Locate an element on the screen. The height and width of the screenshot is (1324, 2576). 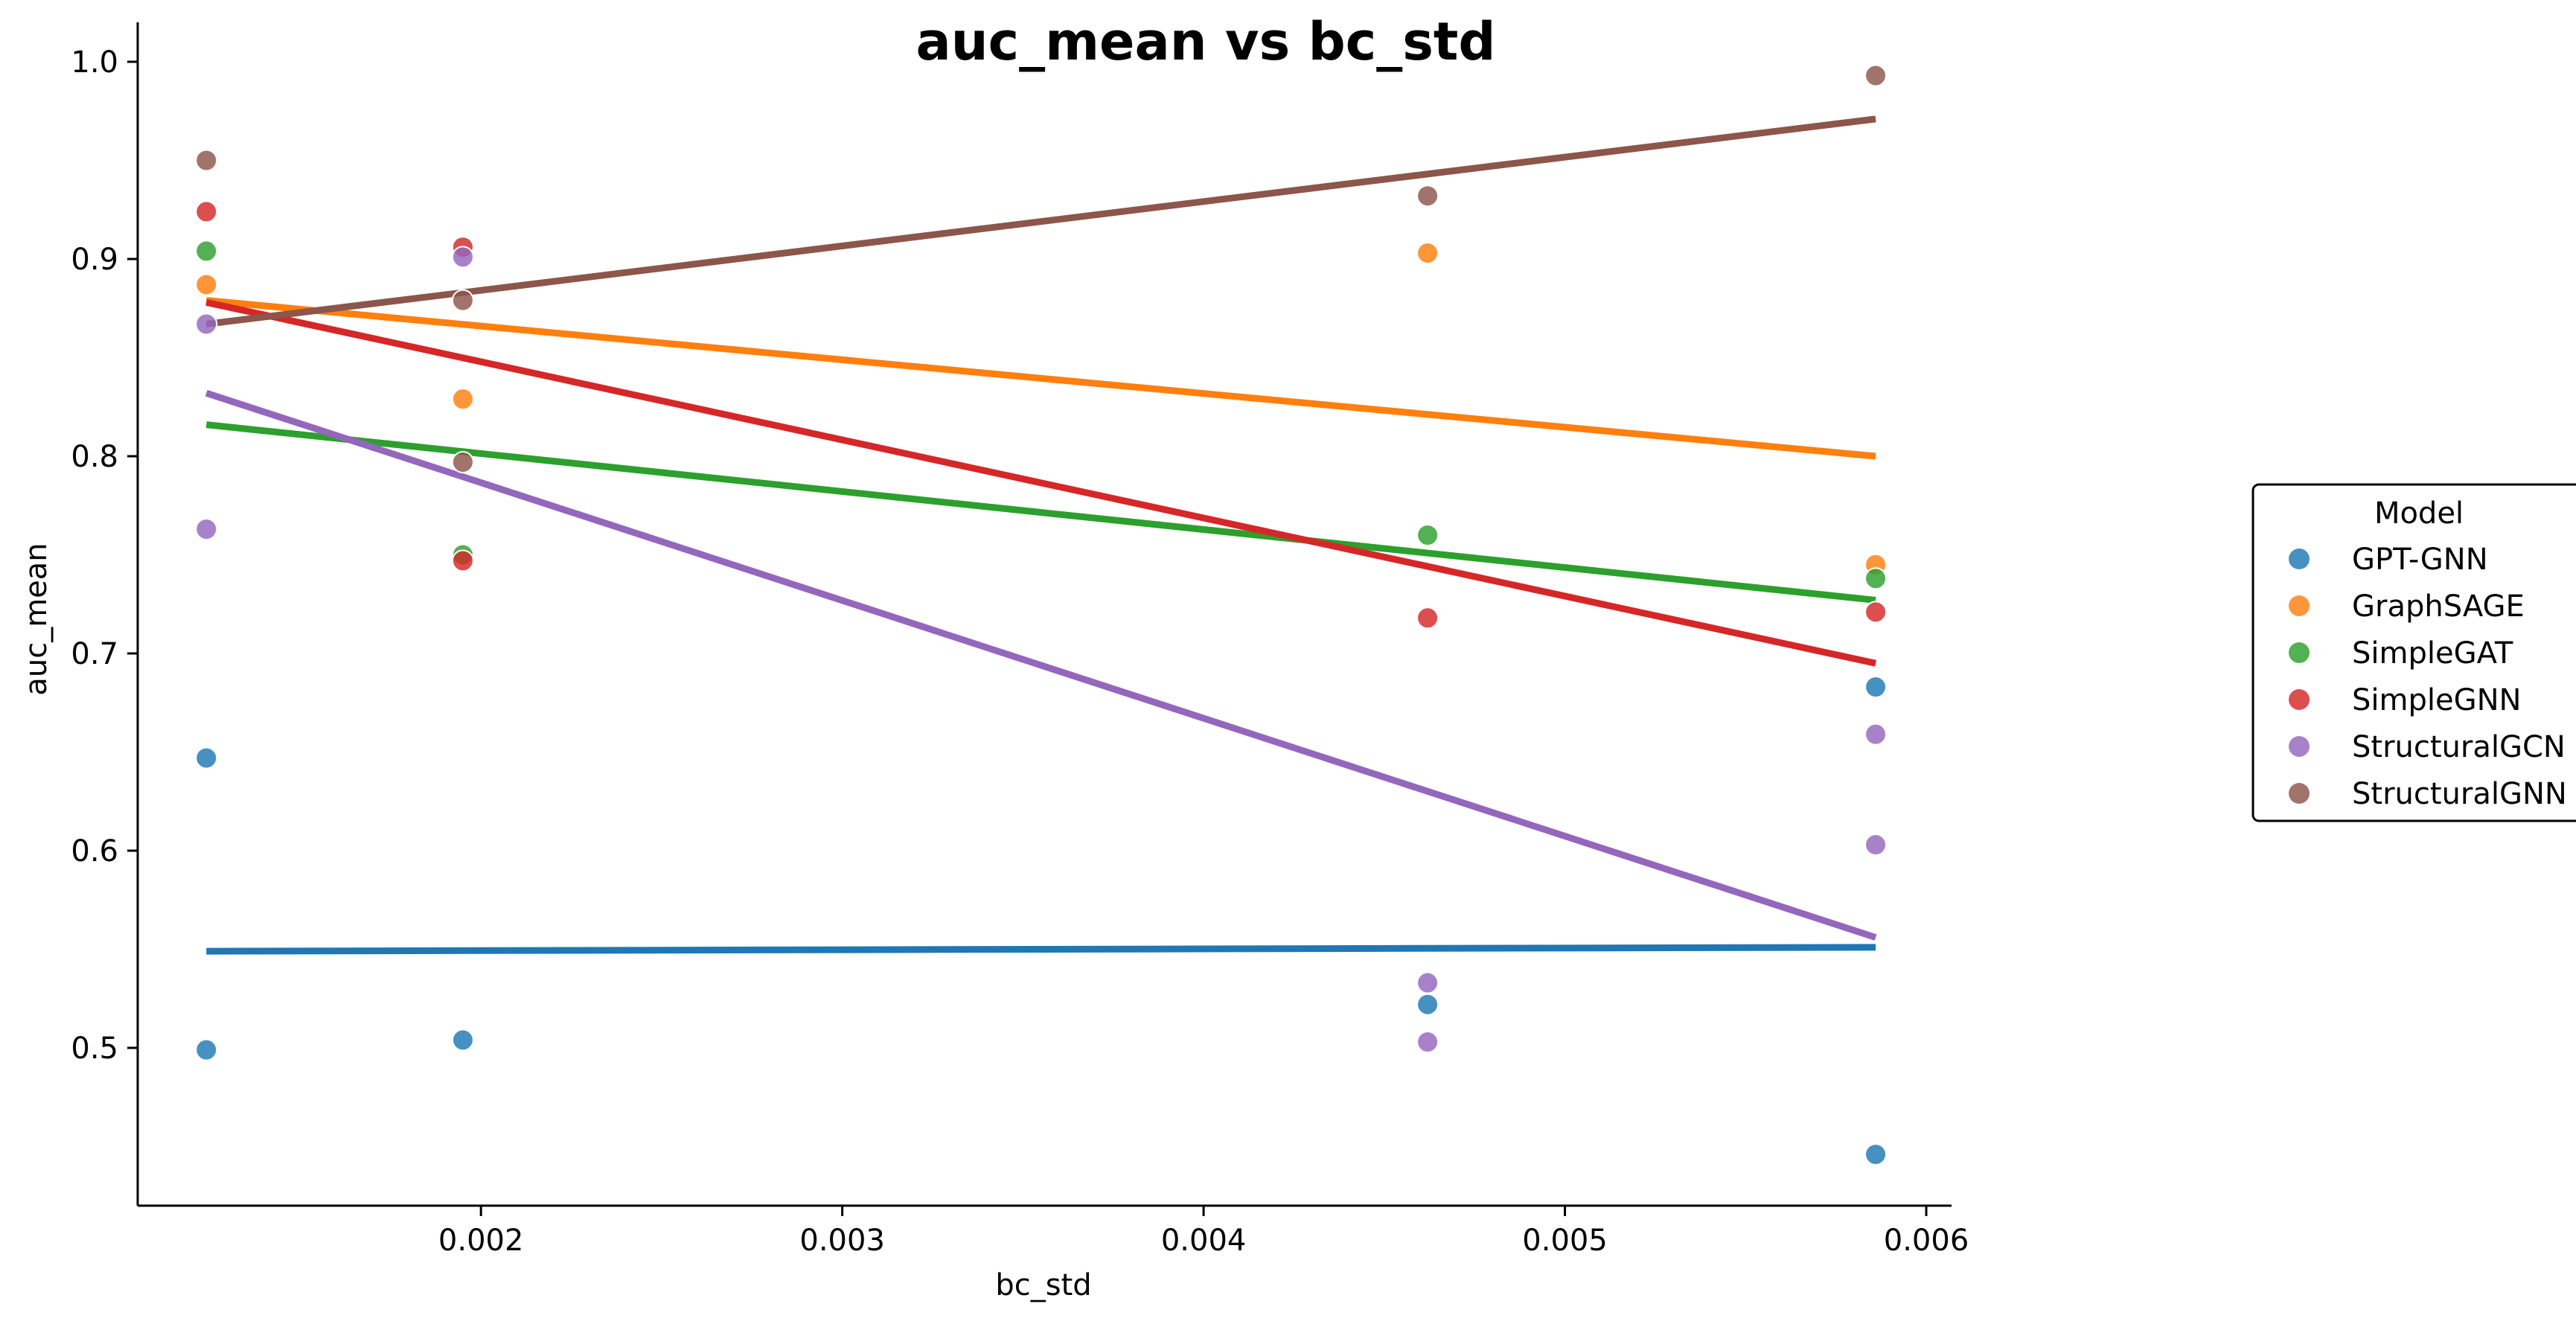
y-axis-label: auc_mean is located at coordinates (36, 619).